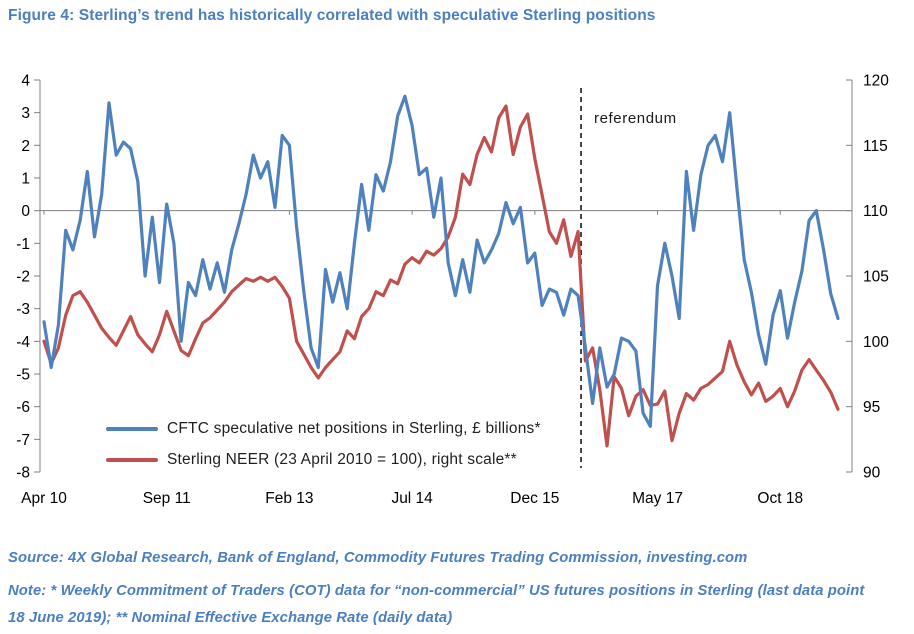 This screenshot has width=914, height=634. I want to click on x-axis-label: May 17, so click(657, 498).